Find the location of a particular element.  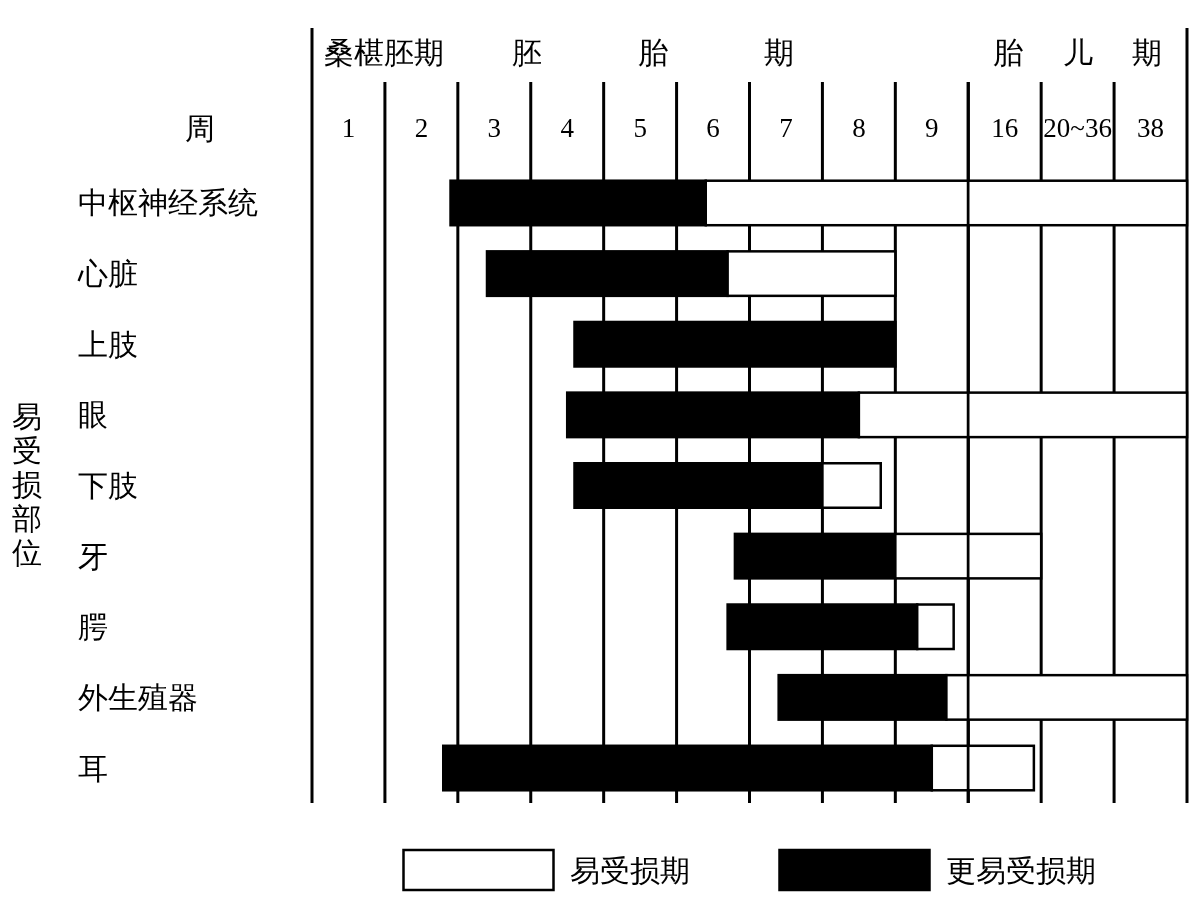

y-tick-label: 心脏 is located at coordinates (107, 274).